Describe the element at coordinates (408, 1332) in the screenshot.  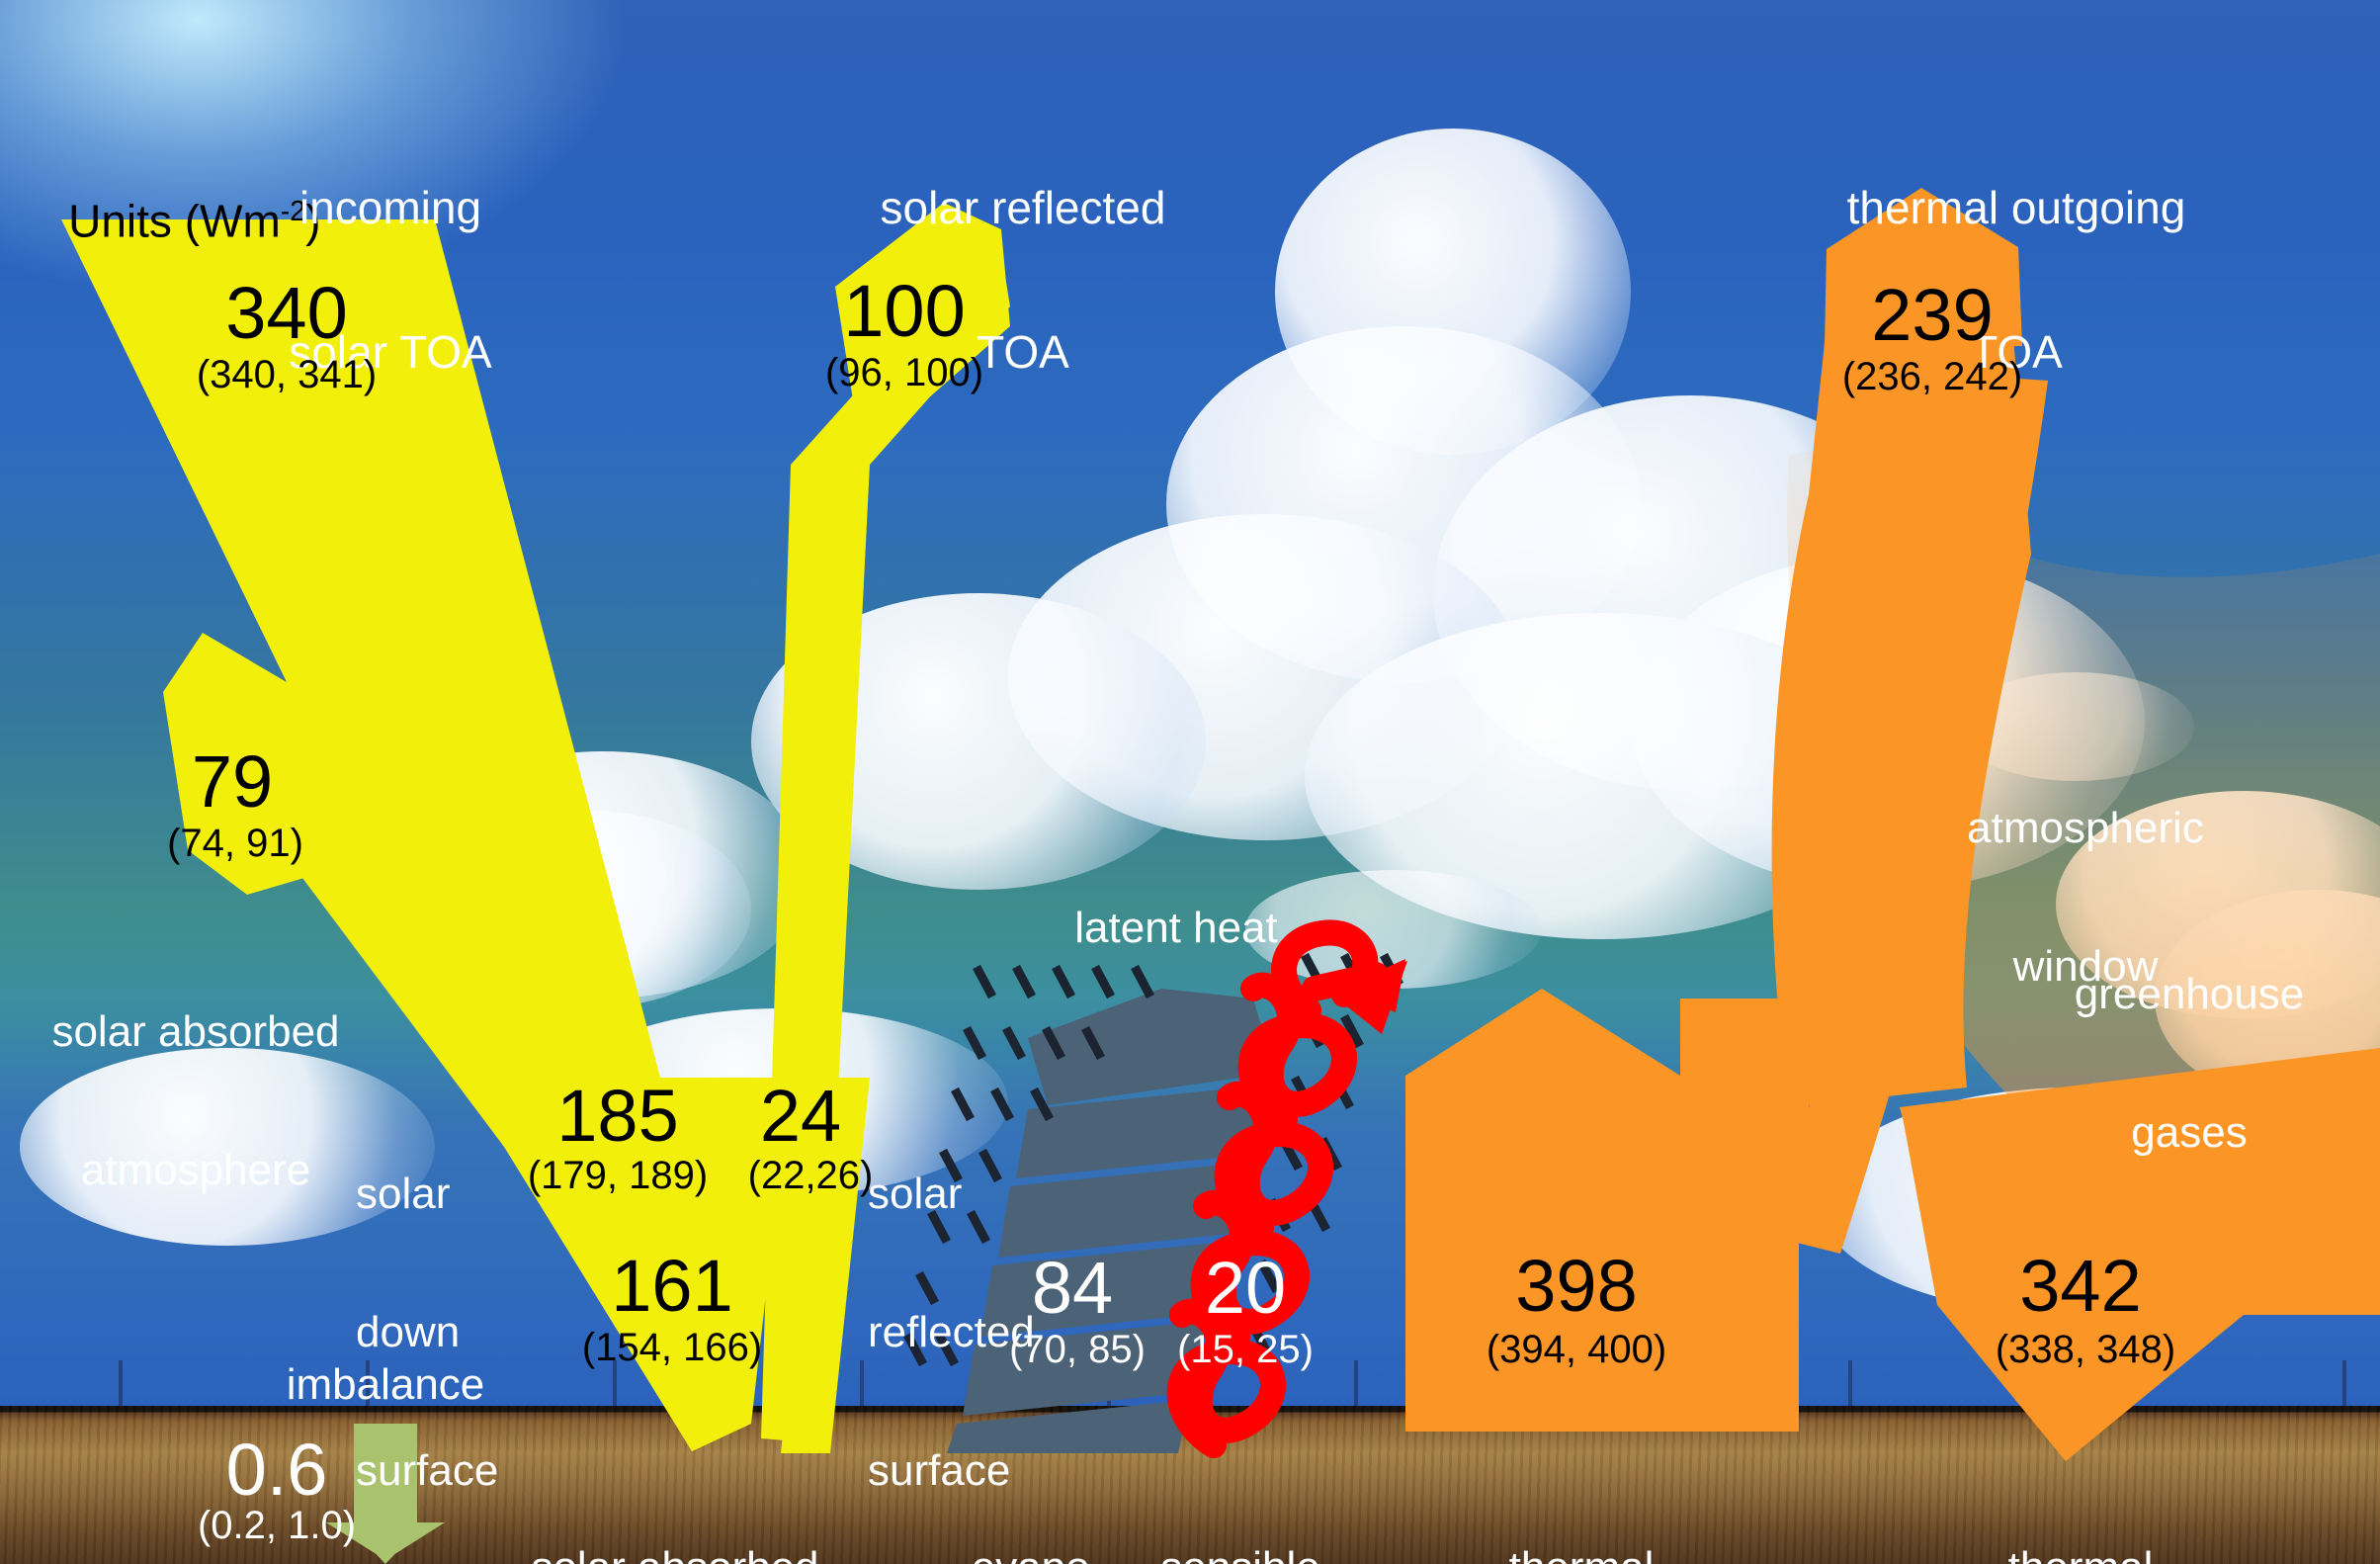
I see `solar-down-surface-label-line2: down` at that location.